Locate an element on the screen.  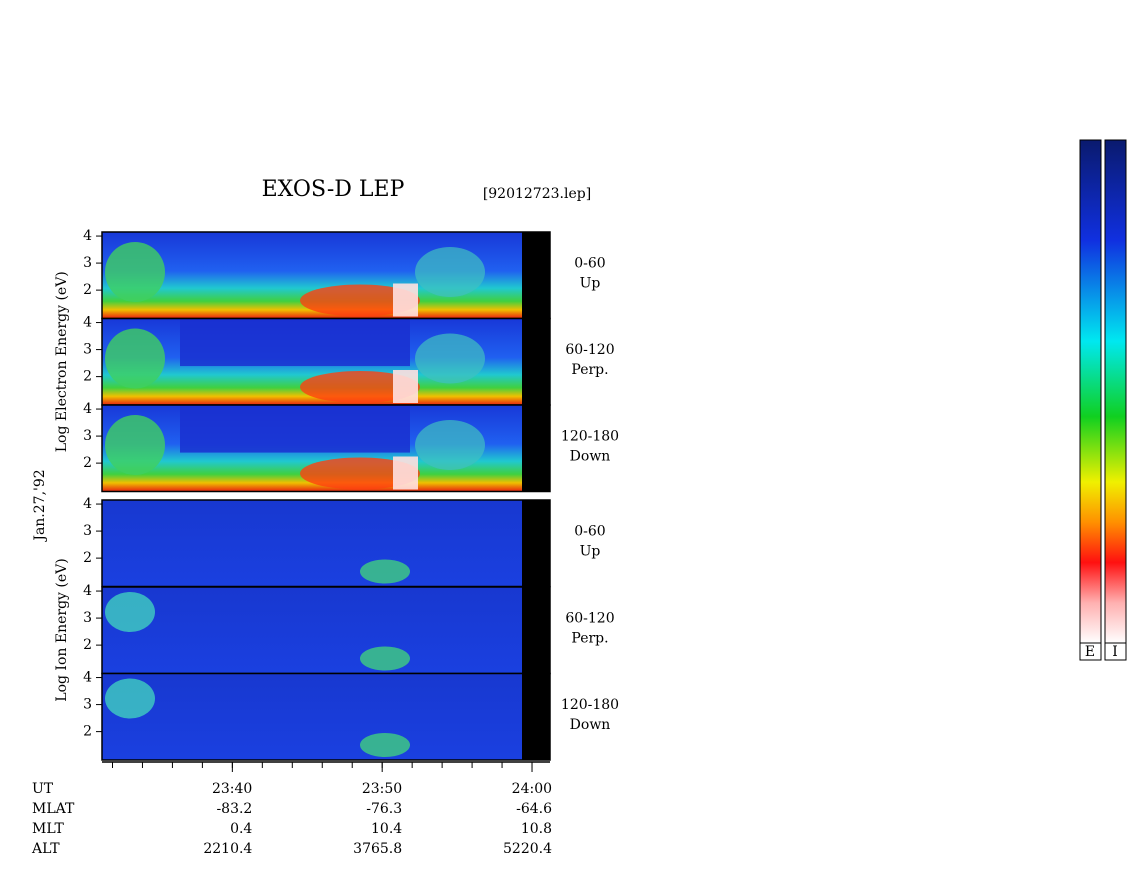
ephemeris-name: ALT is located at coordinates (45, 849).